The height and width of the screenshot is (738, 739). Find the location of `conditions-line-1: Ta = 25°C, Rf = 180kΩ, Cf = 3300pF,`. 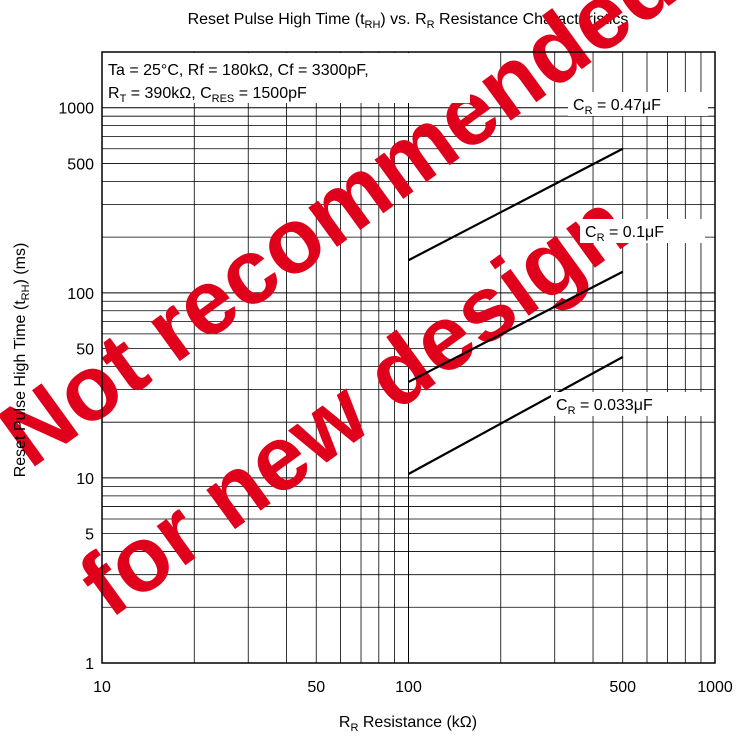

conditions-line-1: Ta = 25°C, Rf = 180kΩ, Cf = 3300pF, is located at coordinates (238, 70).